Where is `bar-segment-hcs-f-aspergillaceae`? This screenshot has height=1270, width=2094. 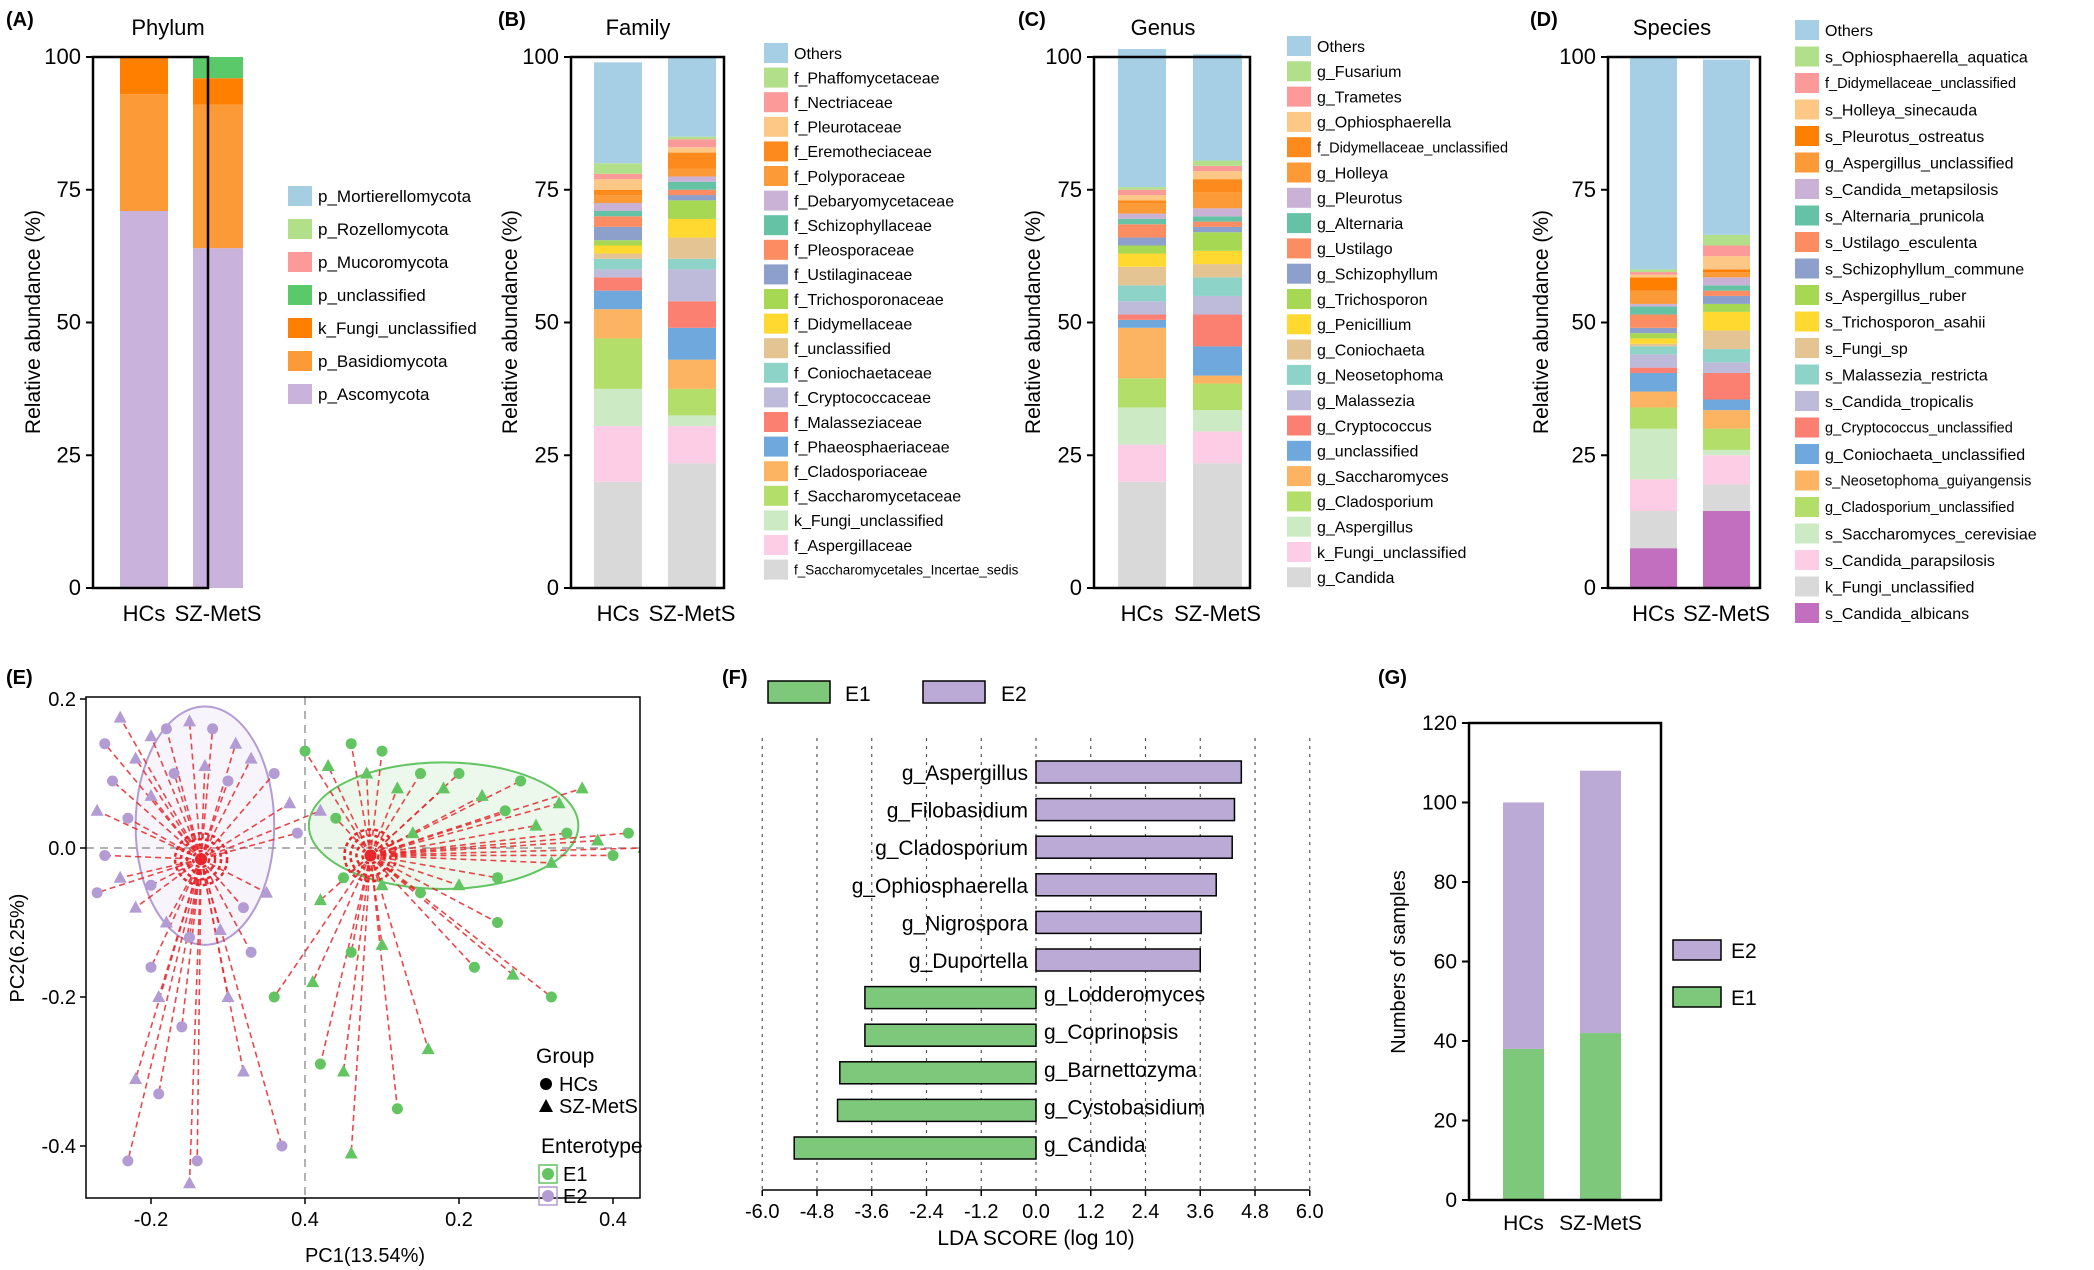 bar-segment-hcs-f-aspergillaceae is located at coordinates (618, 454).